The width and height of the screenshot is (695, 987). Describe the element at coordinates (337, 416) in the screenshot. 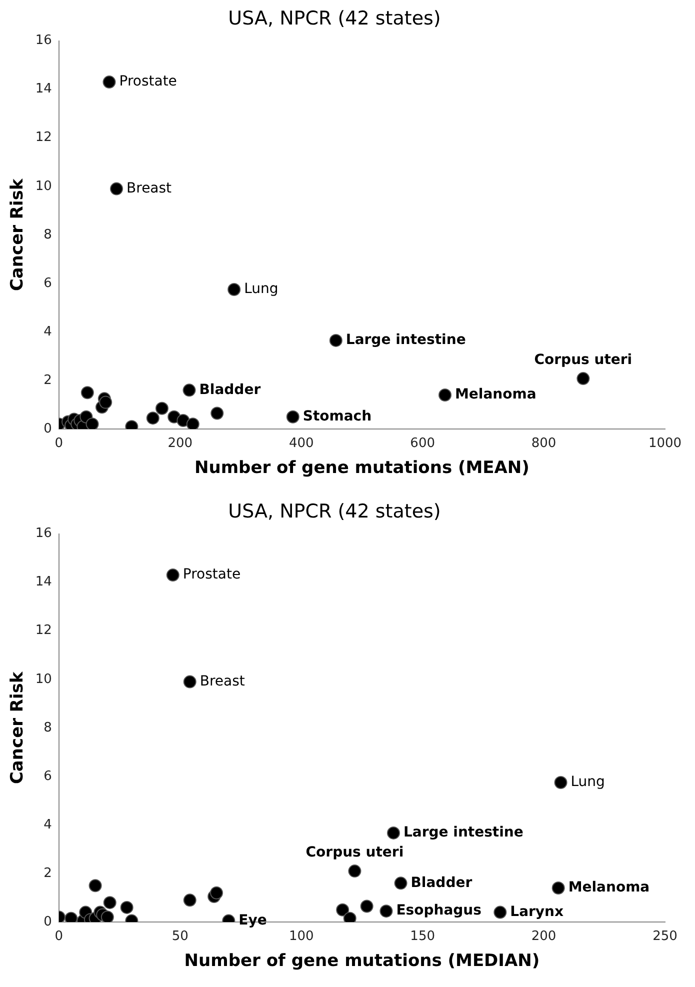

I see `annotation: Stomach` at that location.